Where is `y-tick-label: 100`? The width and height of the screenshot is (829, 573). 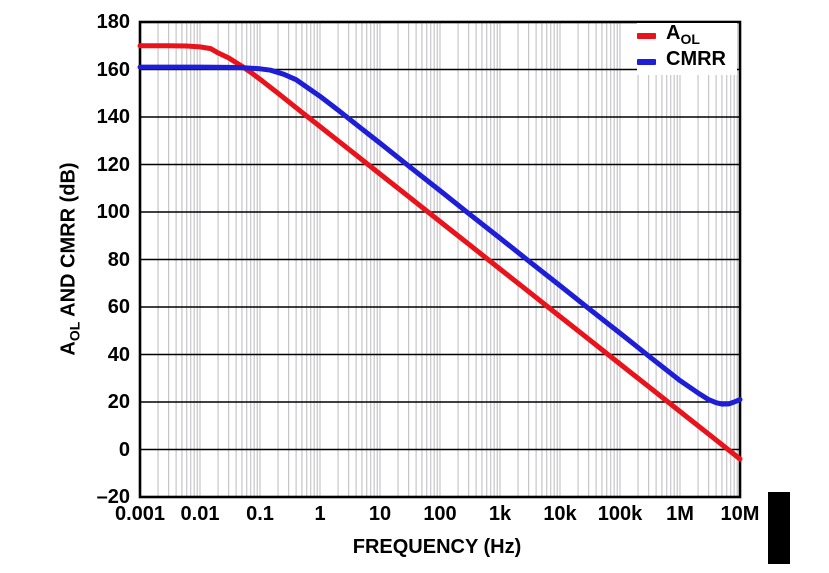
y-tick-label: 100 is located at coordinates (113, 212).